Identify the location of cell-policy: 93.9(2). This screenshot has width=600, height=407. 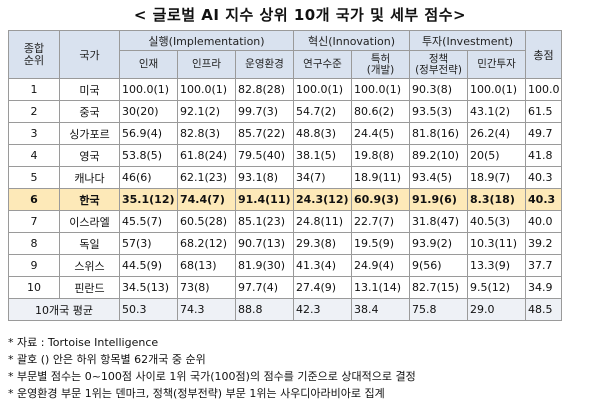
(438, 243).